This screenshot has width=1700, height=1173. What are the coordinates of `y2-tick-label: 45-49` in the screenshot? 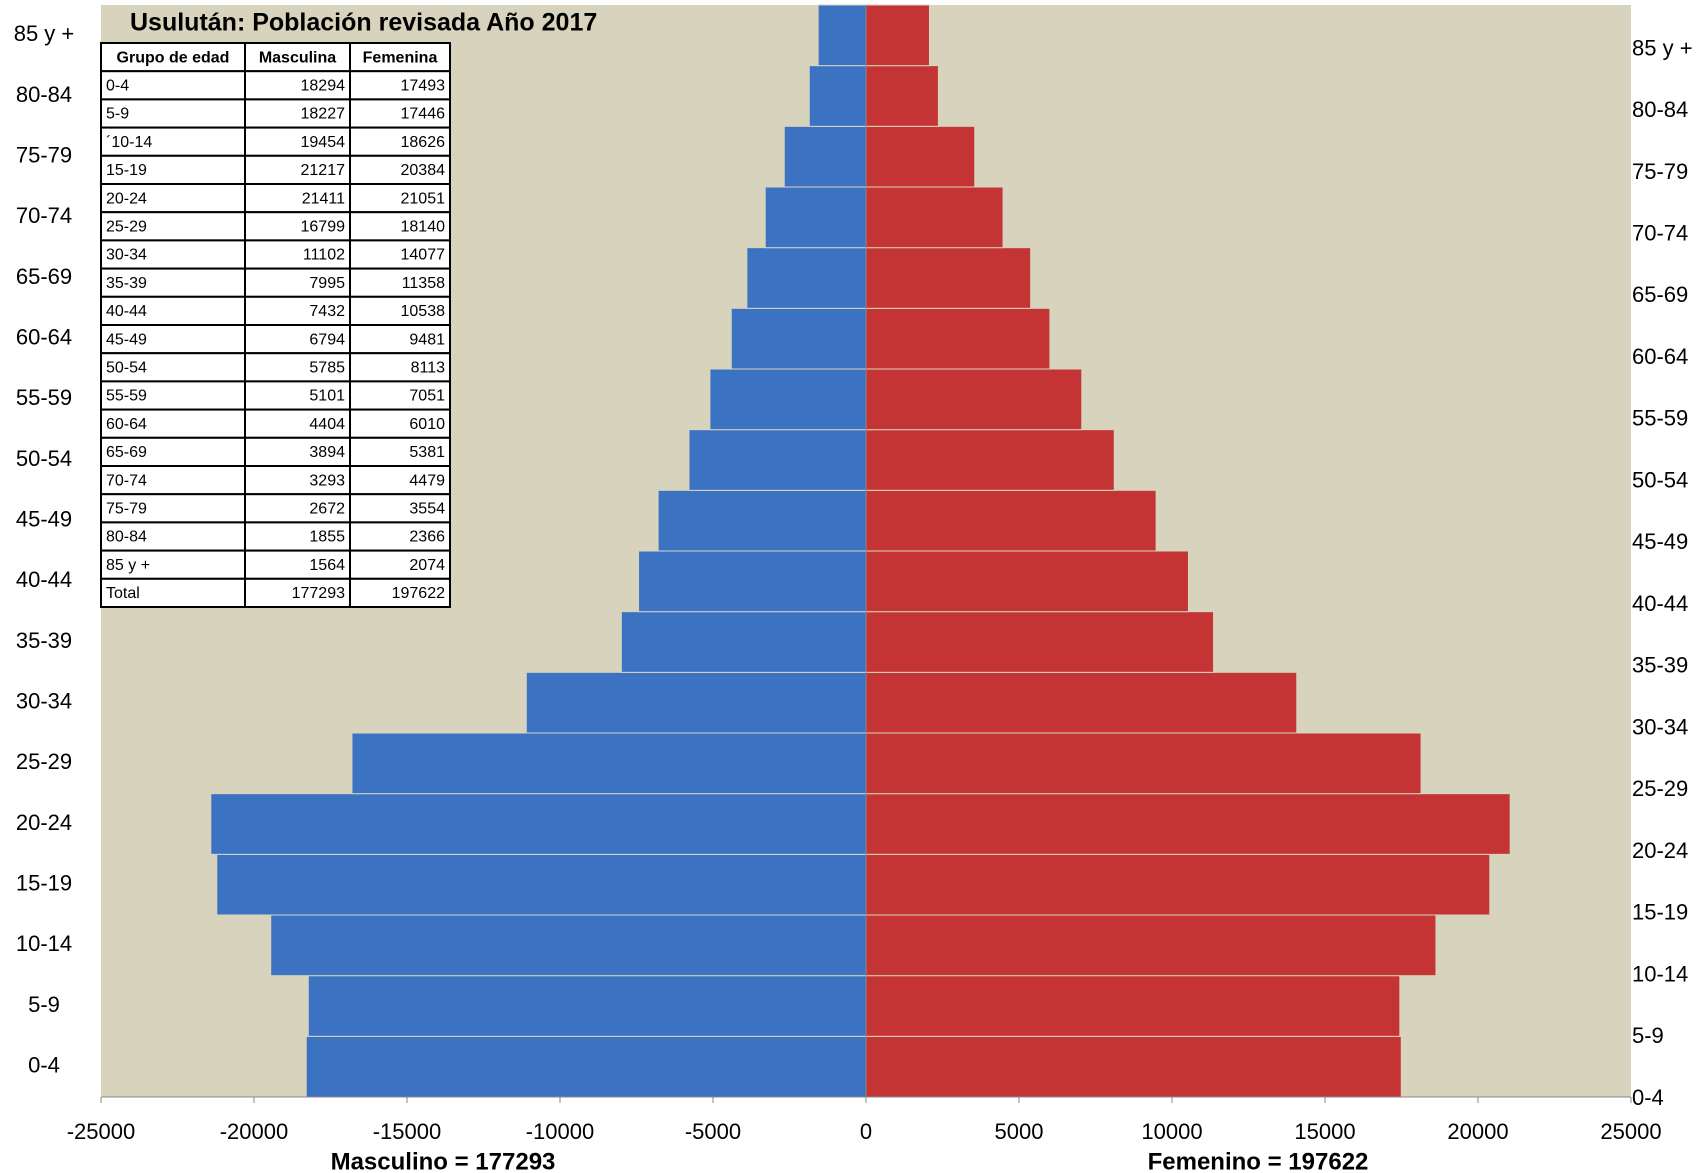 It's located at (1660, 541).